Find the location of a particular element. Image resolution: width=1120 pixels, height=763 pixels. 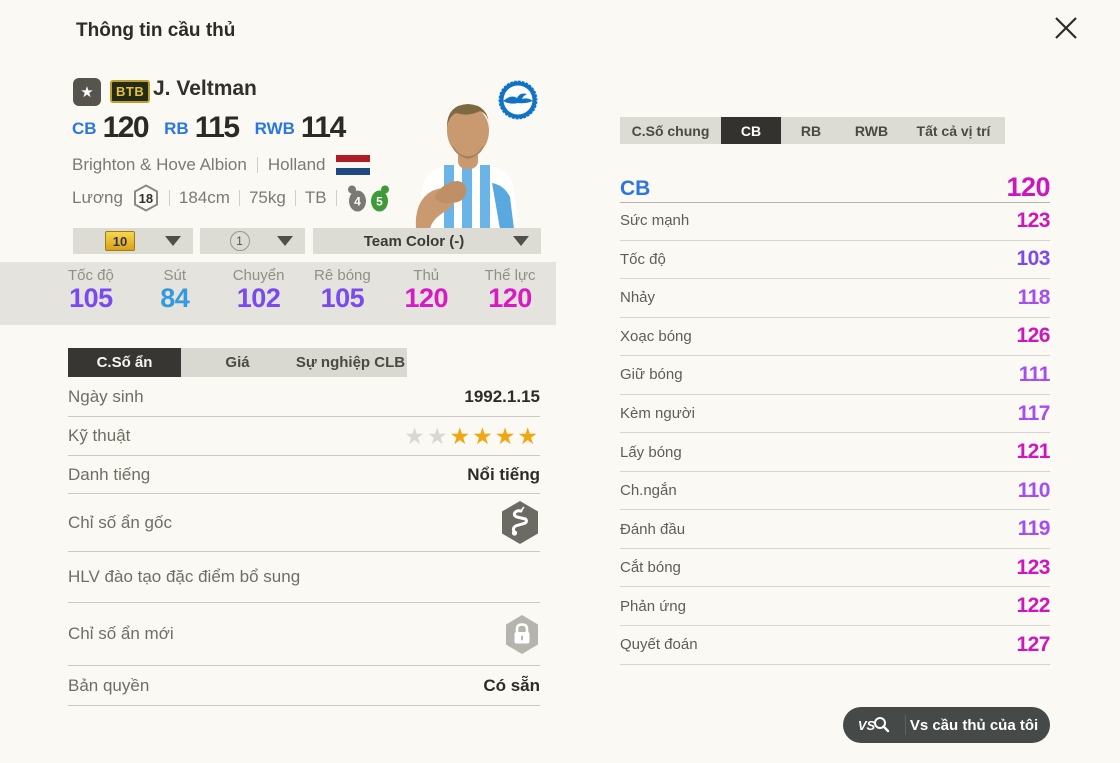

position-rating: 120 is located at coordinates (1028, 187).